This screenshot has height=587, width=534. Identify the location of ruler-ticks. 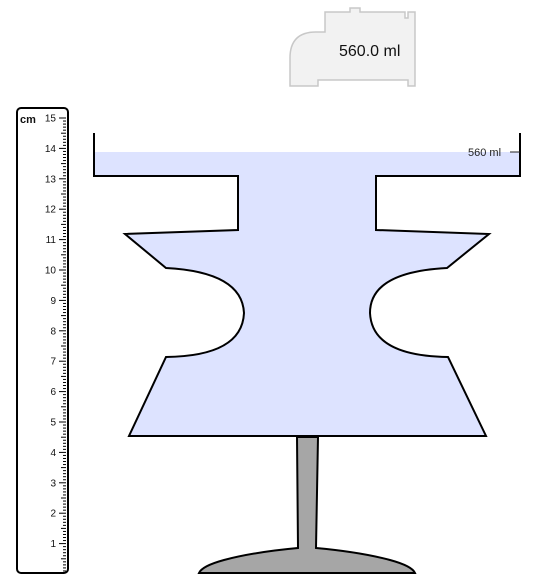
(62, 344).